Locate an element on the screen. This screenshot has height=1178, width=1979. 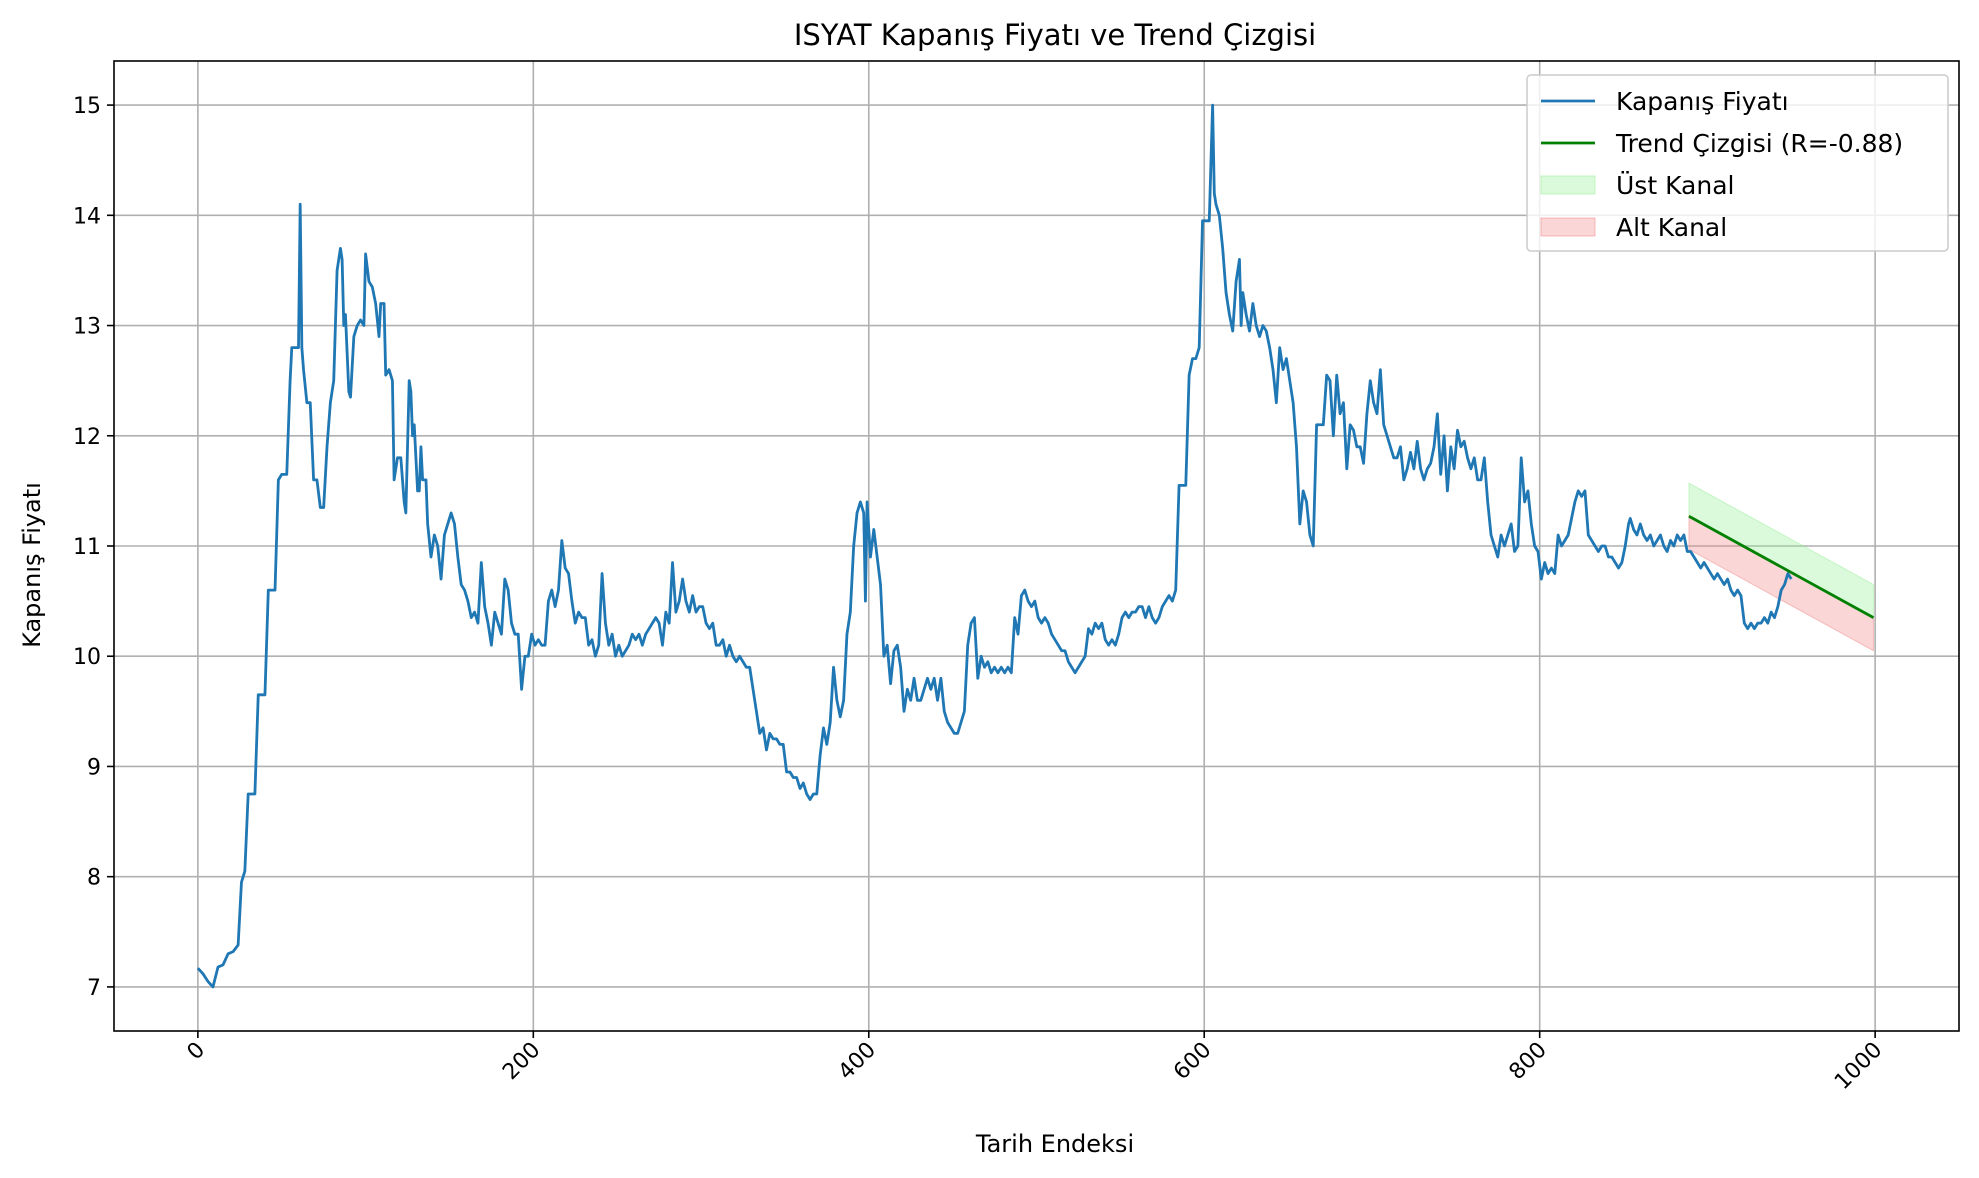
legend-box is located at coordinates (1737, 163).